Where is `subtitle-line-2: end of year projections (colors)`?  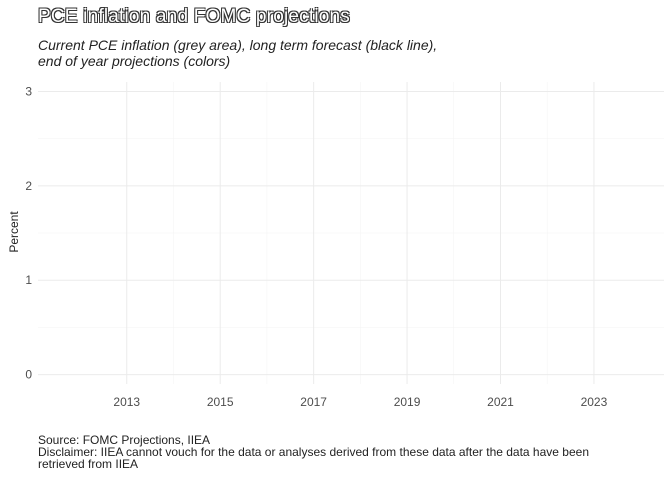 subtitle-line-2: end of year projections (colors) is located at coordinates (134, 61).